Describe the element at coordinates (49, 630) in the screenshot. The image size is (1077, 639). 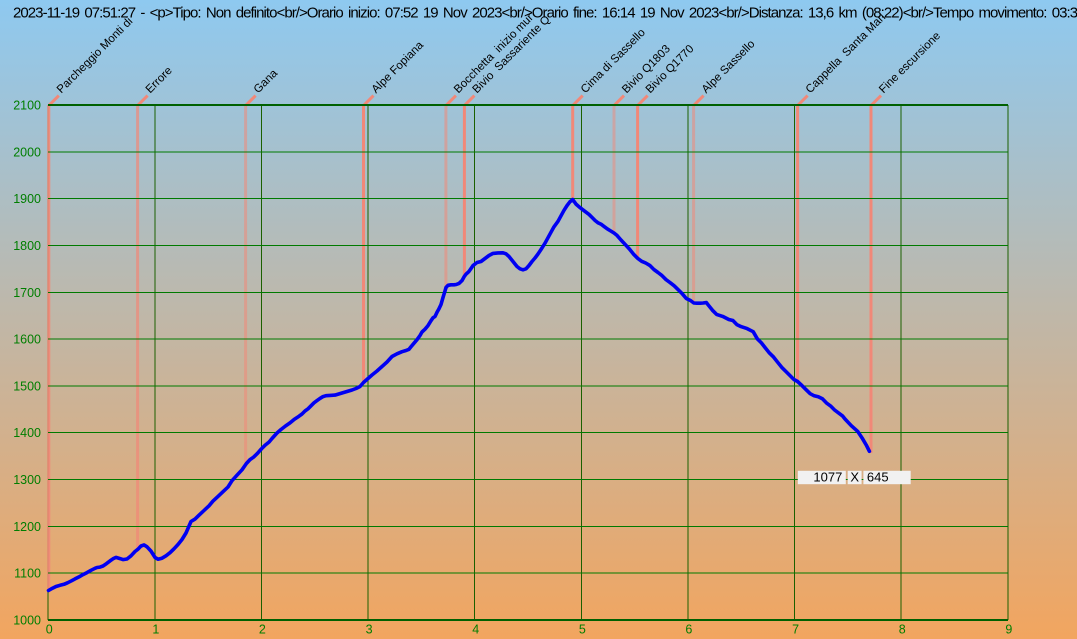
I see `svg-text: 0` at that location.